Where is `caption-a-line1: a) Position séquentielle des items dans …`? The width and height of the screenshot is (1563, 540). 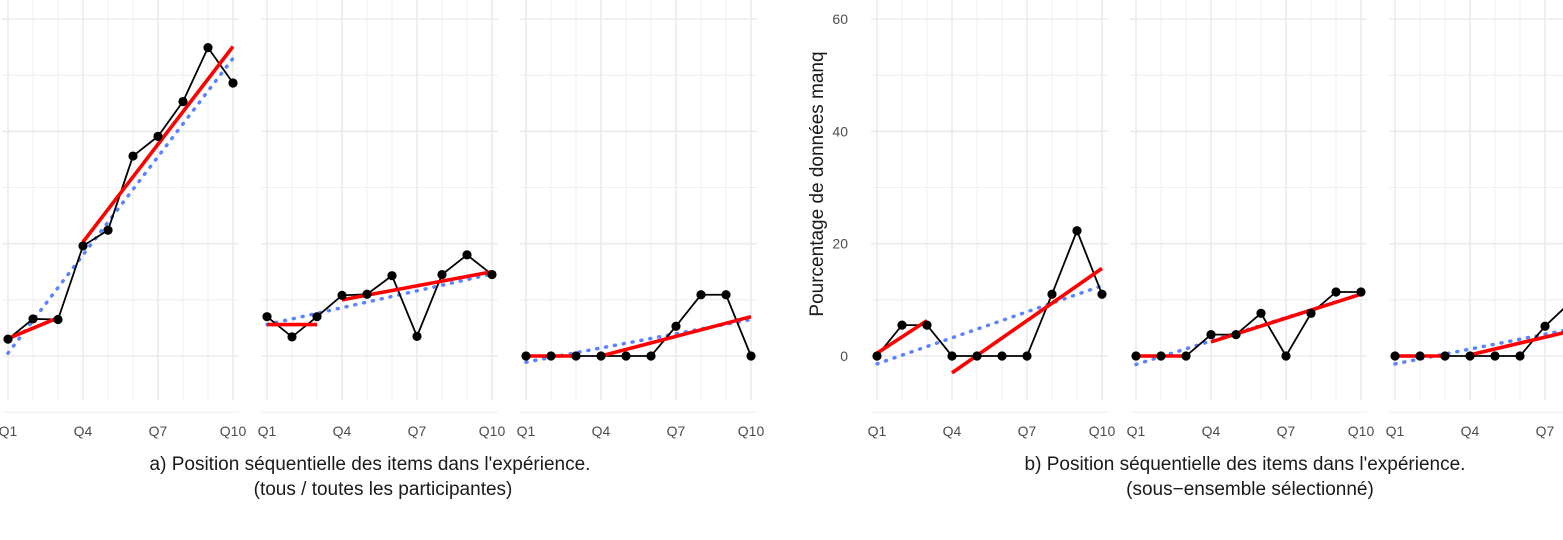 caption-a-line1: a) Position séquentielle des items dans … is located at coordinates (370, 464).